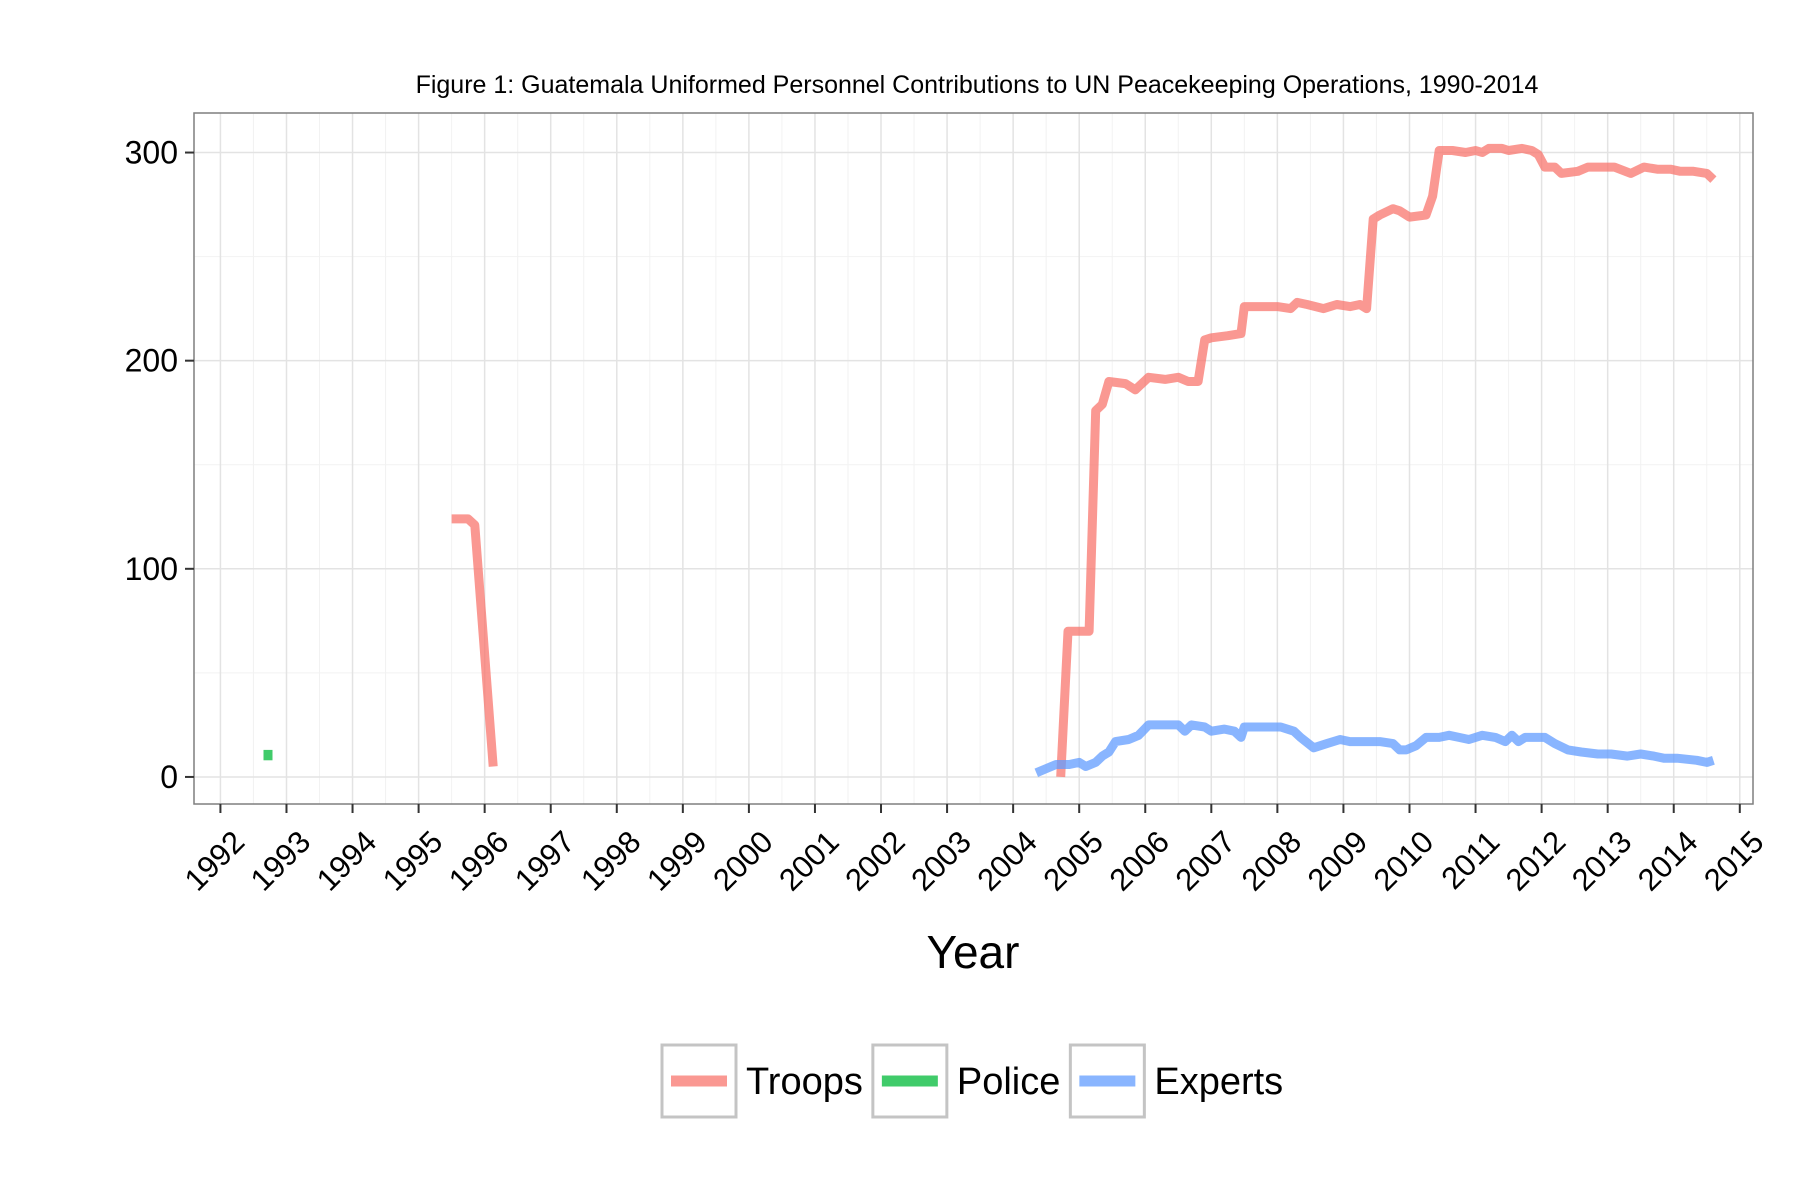 The width and height of the screenshot is (1800, 1200). Describe the element at coordinates (1272, 861) in the screenshot. I see `x-tick-label: 2008` at that location.